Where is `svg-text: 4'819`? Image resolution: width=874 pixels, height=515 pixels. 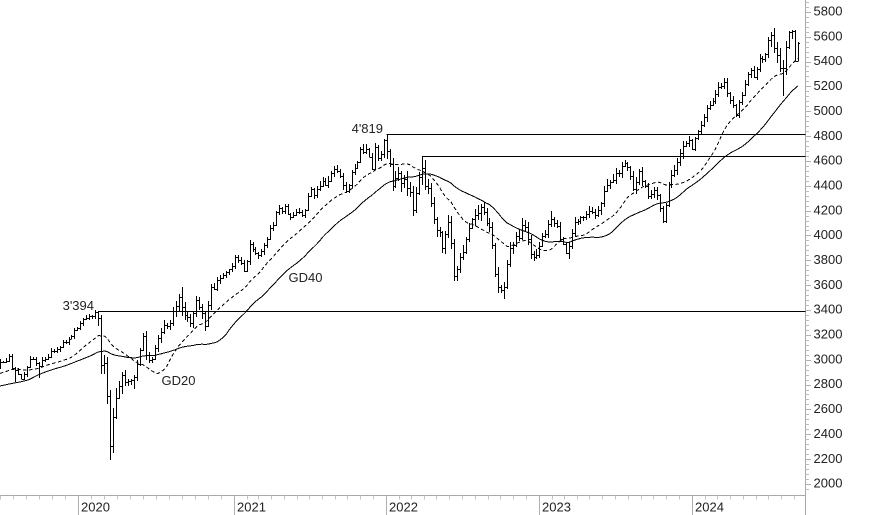
svg-text: 4'819 is located at coordinates (367, 128).